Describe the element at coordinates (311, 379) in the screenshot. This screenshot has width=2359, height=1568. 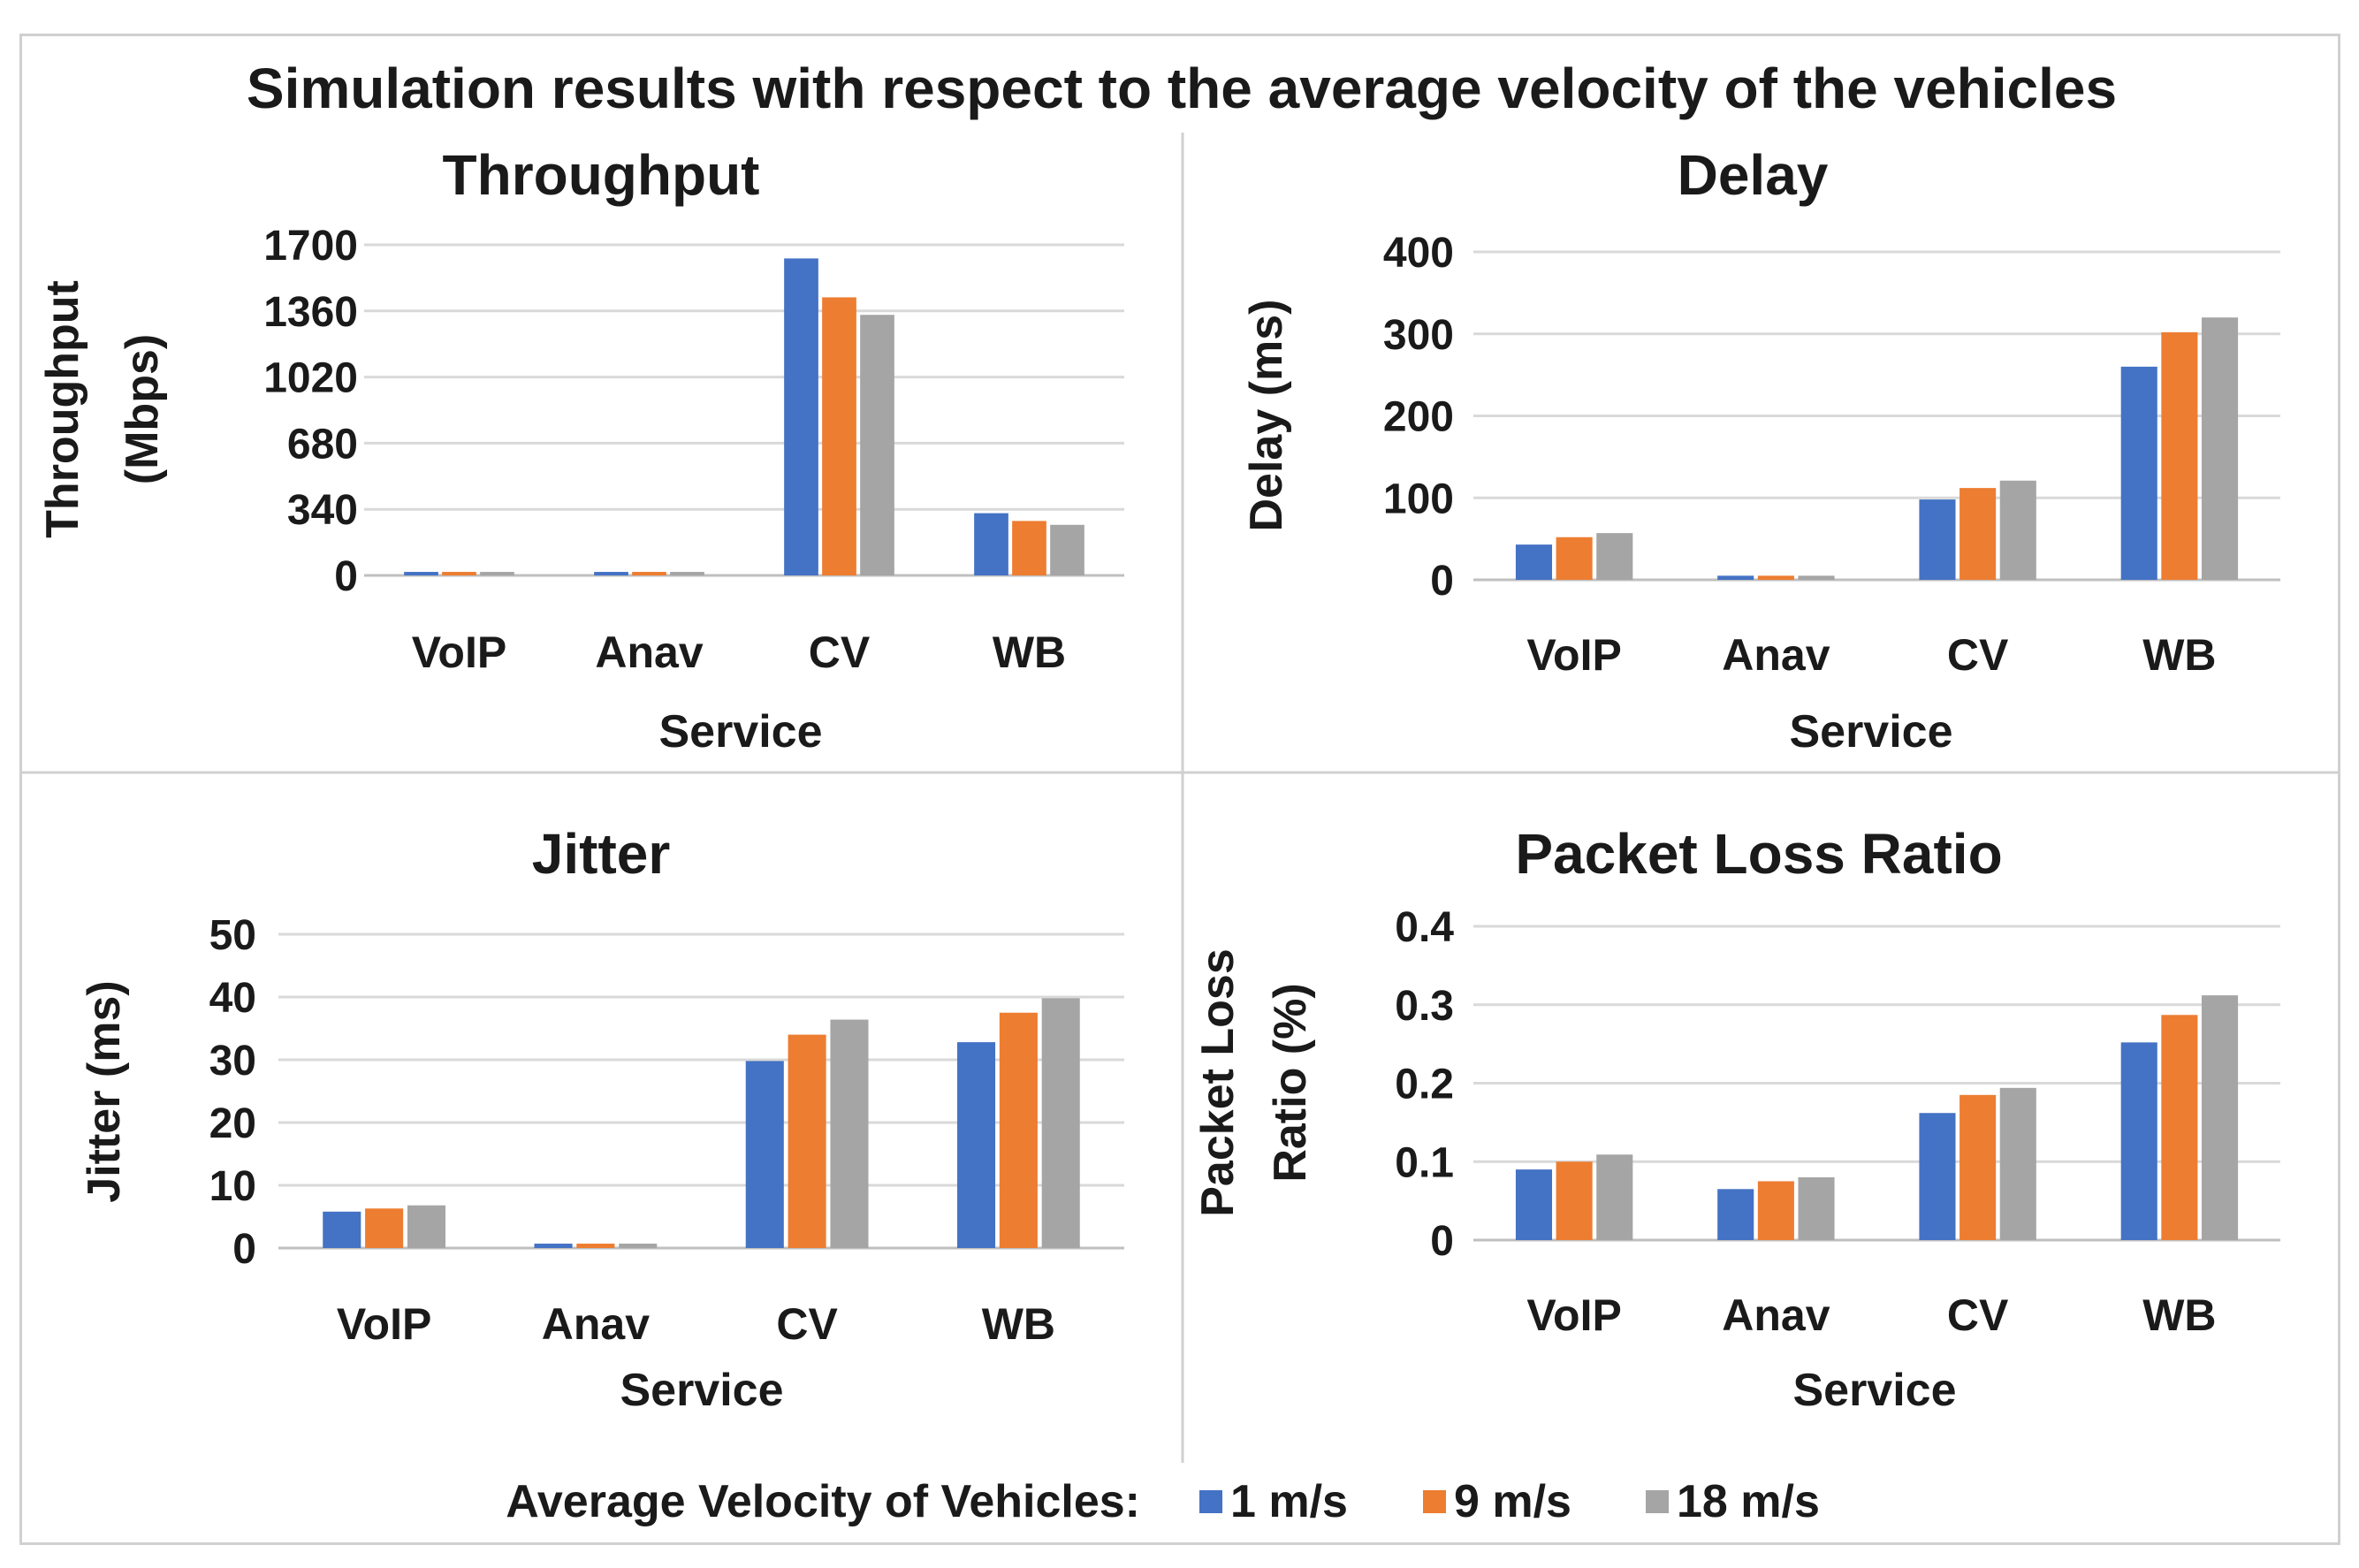
I see `y-tick-label: 1020` at that location.